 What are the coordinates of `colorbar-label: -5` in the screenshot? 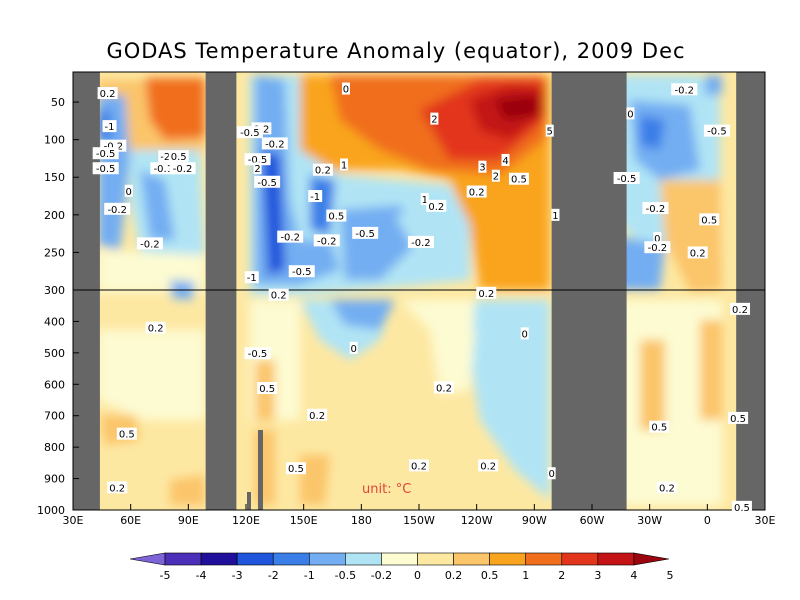 It's located at (165, 575).